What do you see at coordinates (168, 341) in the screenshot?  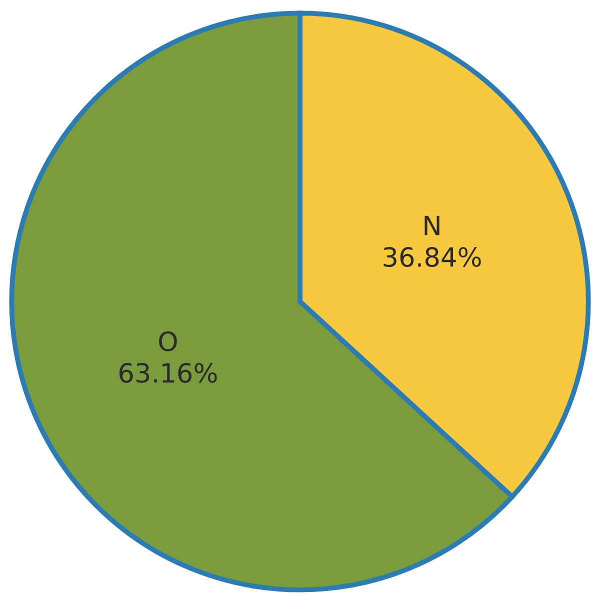 I see `slice-label: O` at bounding box center [168, 341].